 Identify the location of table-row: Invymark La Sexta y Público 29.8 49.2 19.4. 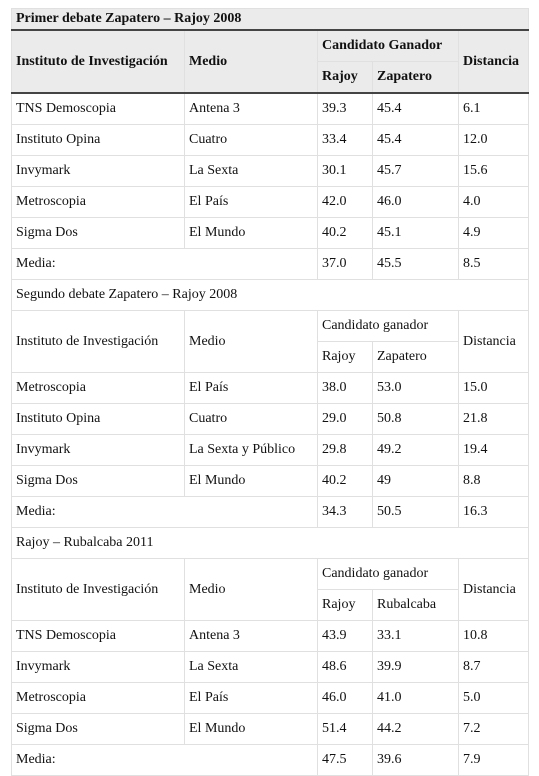
(270, 450).